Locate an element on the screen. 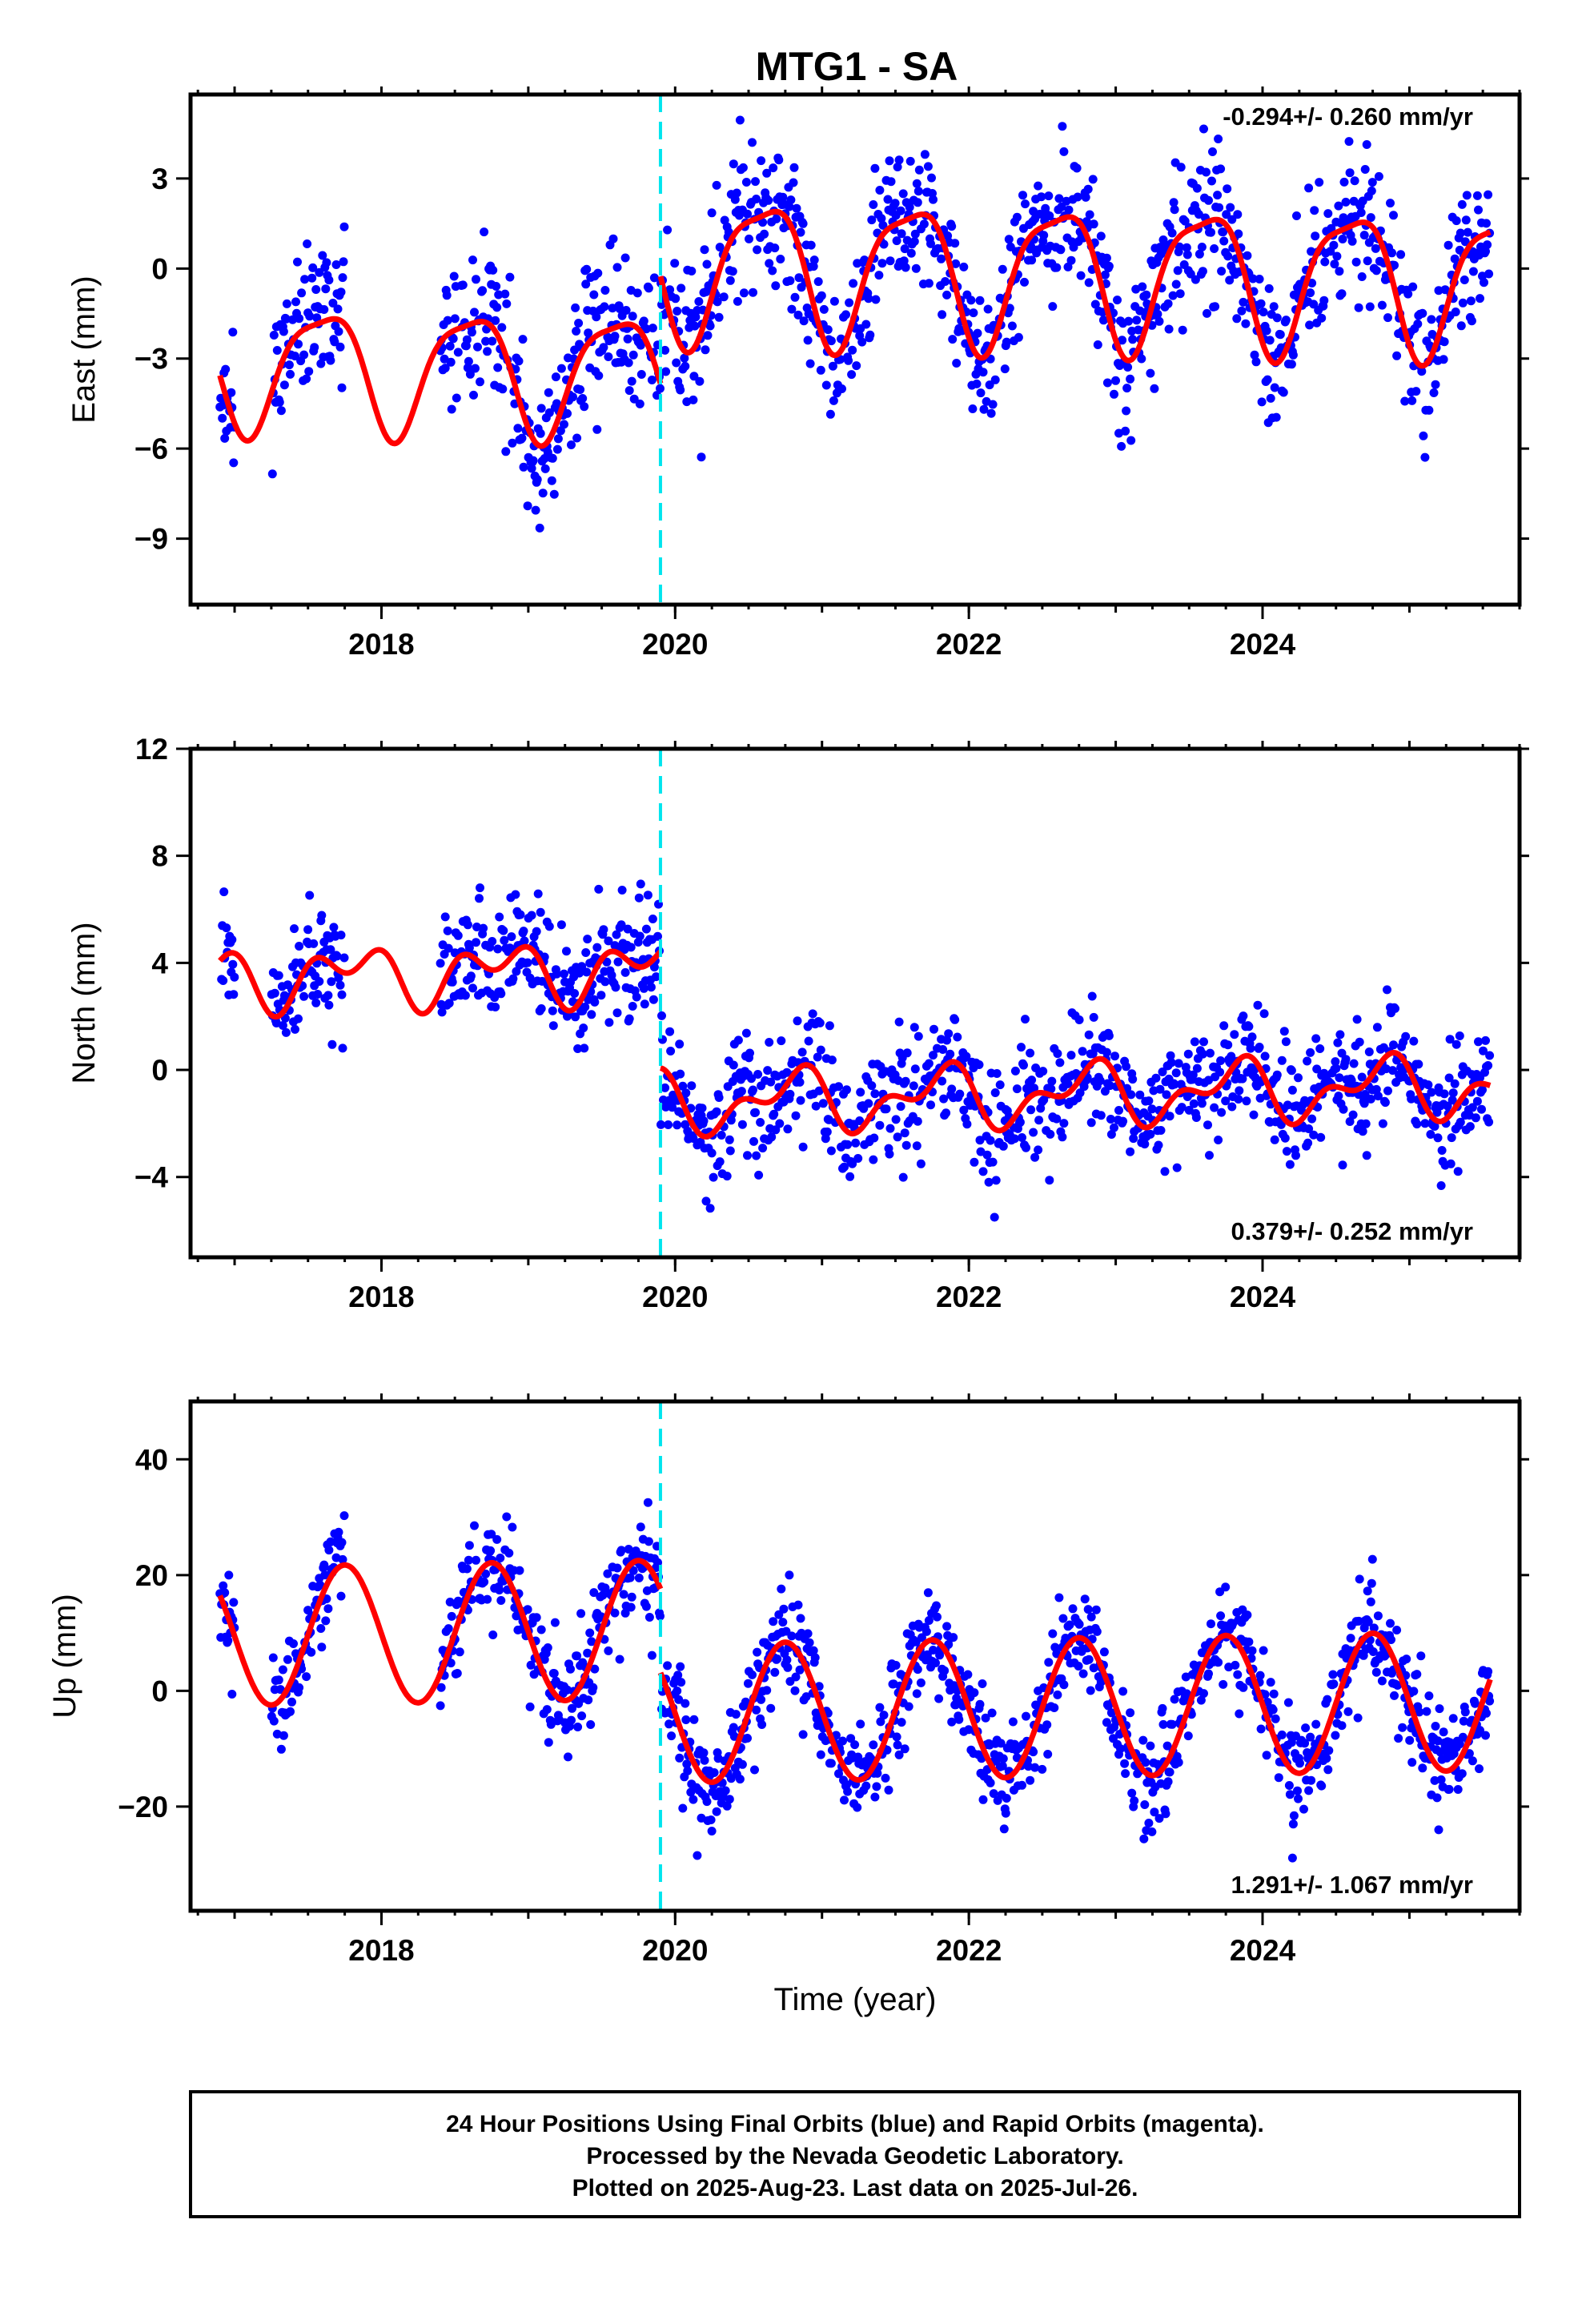 The height and width of the screenshot is (2324, 1582). up-y-axis-label: Up (mm) is located at coordinates (64, 1657).